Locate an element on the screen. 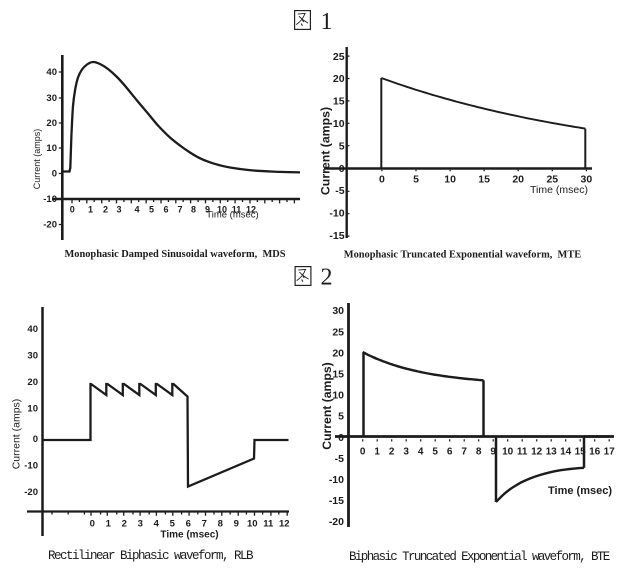 The height and width of the screenshot is (571, 622). svg-text: 14 is located at coordinates (566, 452).